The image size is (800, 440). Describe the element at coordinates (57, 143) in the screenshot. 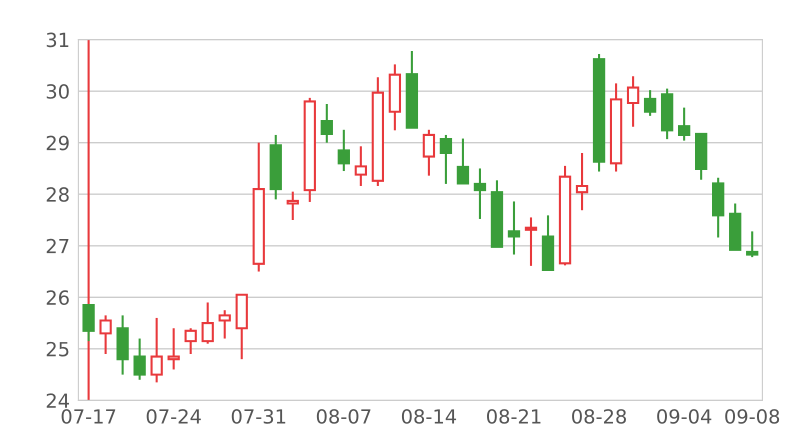

I see `y-tick-label: 29` at that location.